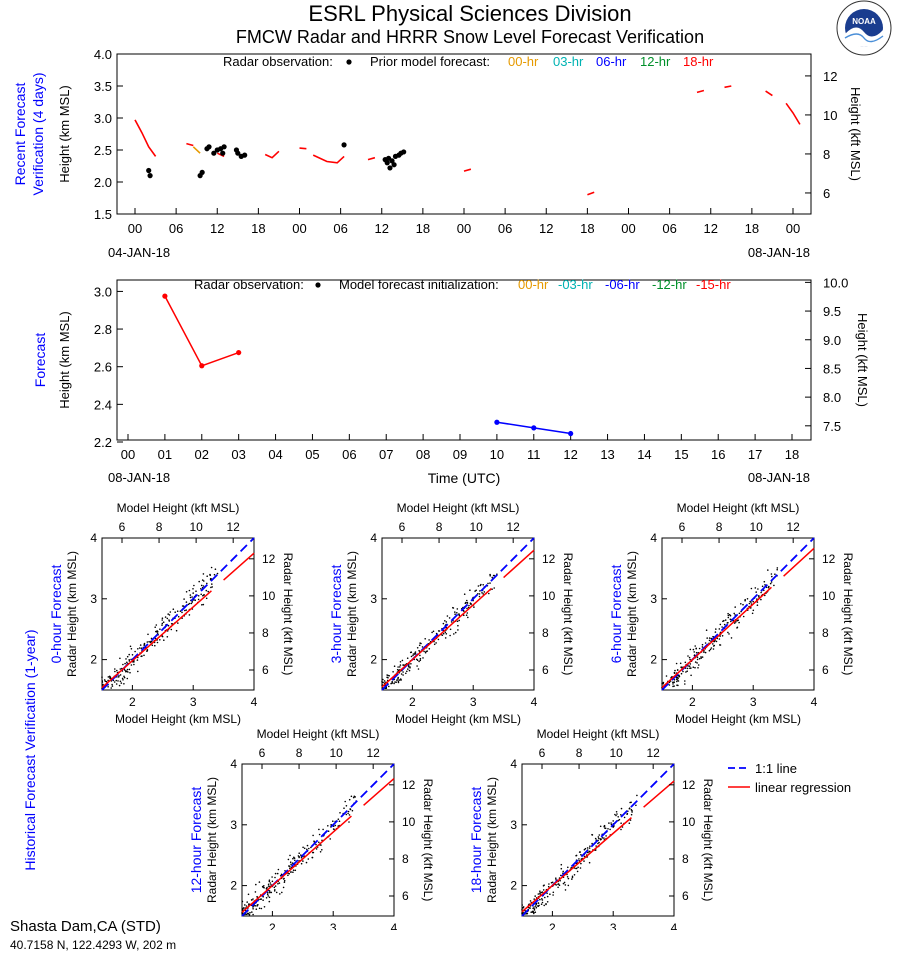 The width and height of the screenshot is (898, 956). I want to click on legend-entry: 06-hr, so click(611, 61).